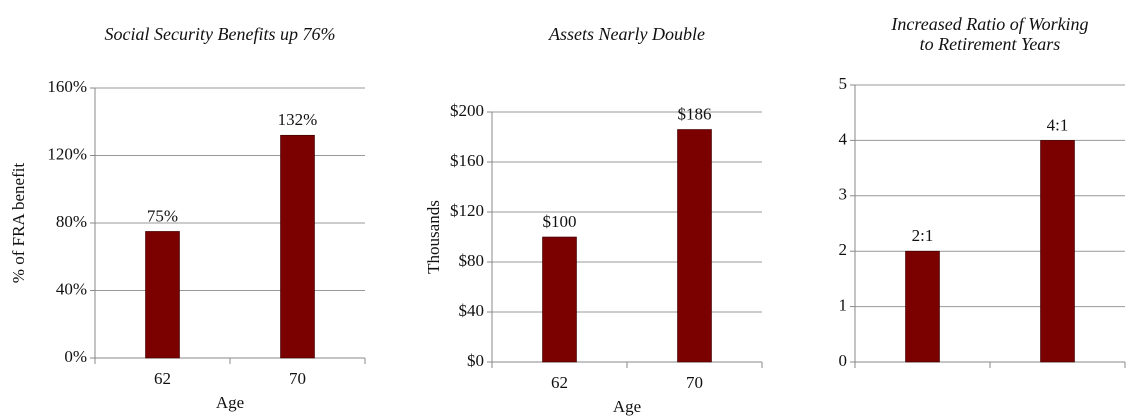 Image resolution: width=1133 pixels, height=419 pixels. I want to click on chart-title: Assets Nearly Double, so click(626, 34).